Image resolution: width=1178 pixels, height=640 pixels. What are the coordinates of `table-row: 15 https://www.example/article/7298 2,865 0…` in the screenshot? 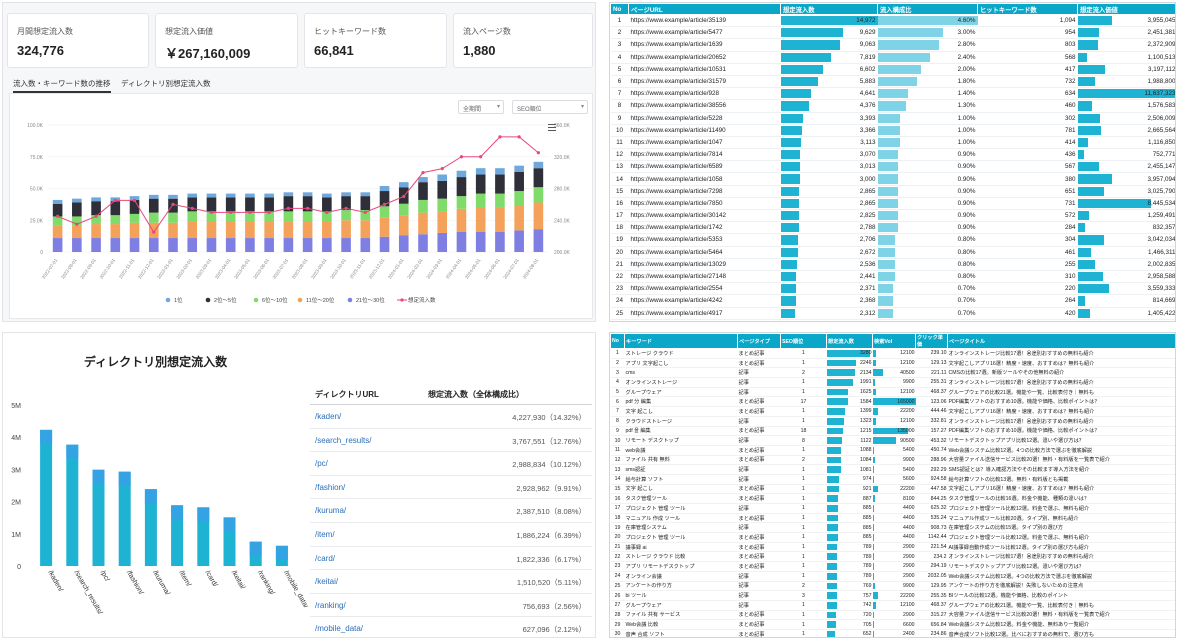 It's located at (892, 191).